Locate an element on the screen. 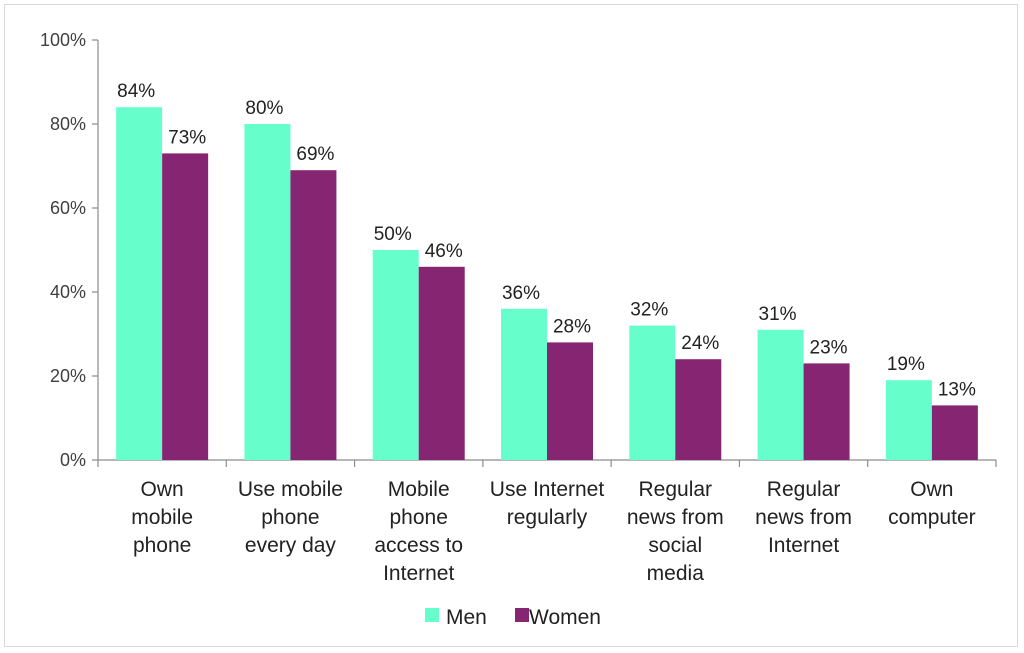  data-label-women-2: 46% is located at coordinates (444, 251).